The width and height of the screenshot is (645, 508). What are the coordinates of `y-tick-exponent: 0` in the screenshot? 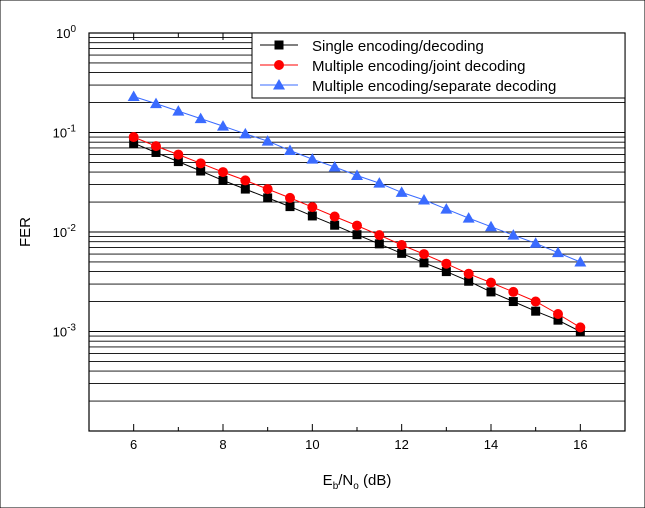 It's located at (73, 29).